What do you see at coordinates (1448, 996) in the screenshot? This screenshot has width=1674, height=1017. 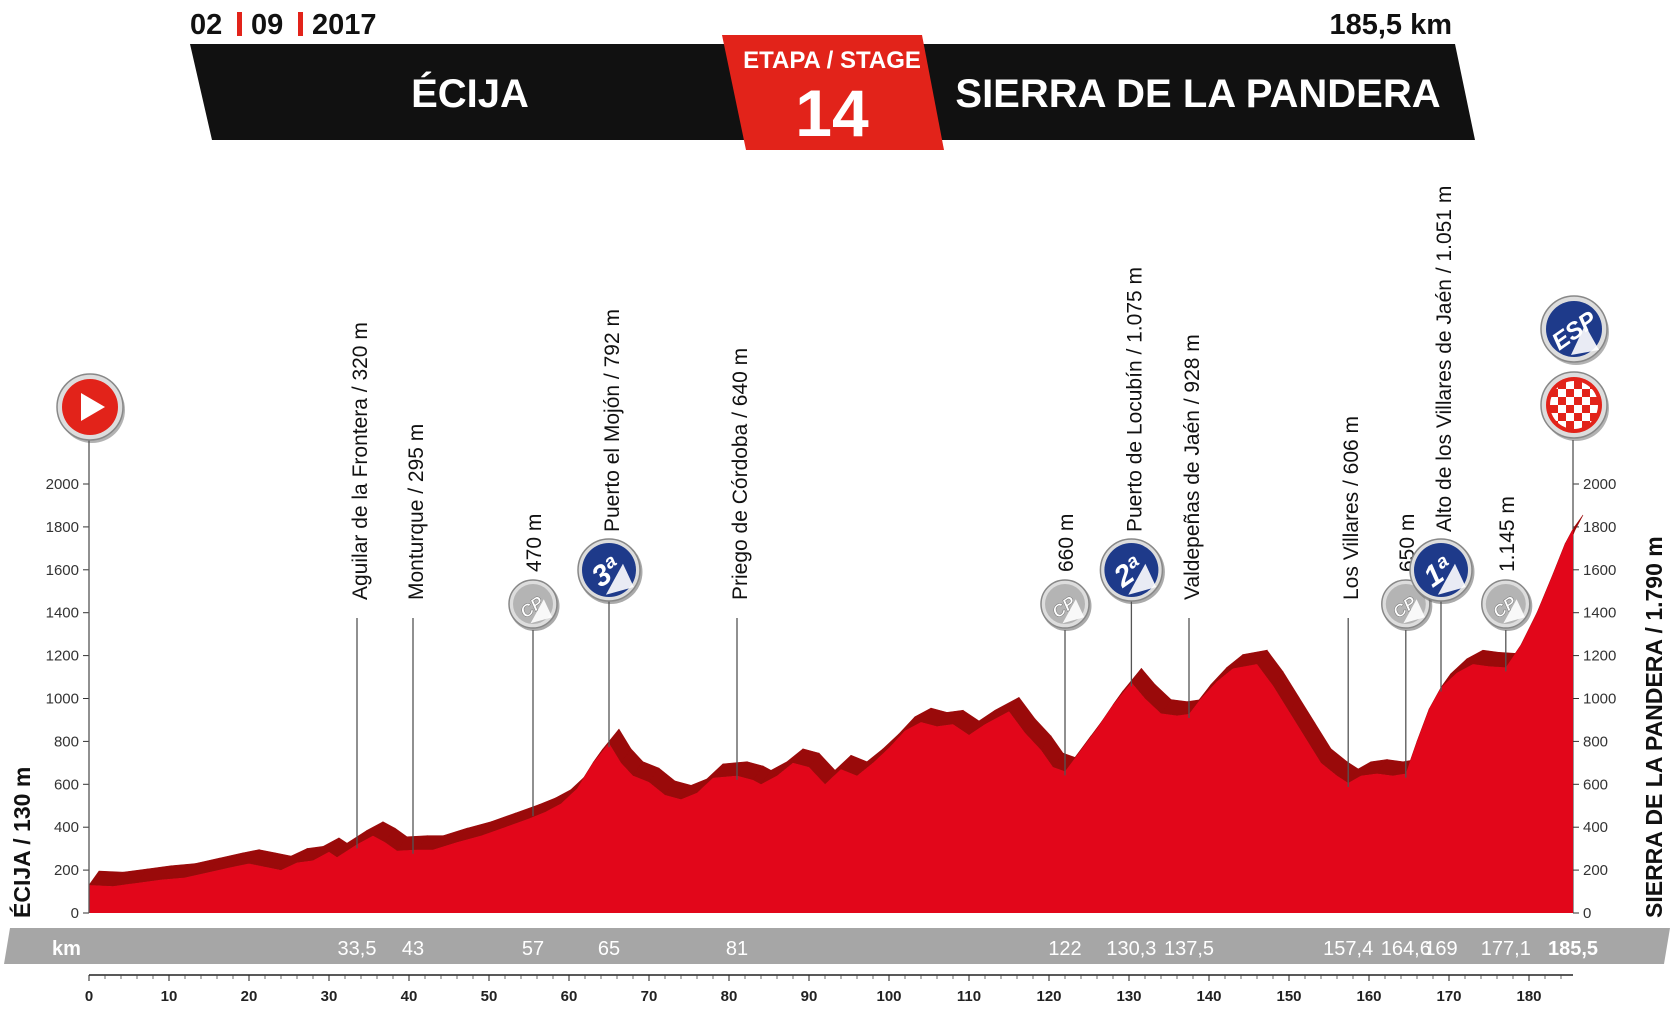 I see `x-tick-label: 170` at bounding box center [1448, 996].